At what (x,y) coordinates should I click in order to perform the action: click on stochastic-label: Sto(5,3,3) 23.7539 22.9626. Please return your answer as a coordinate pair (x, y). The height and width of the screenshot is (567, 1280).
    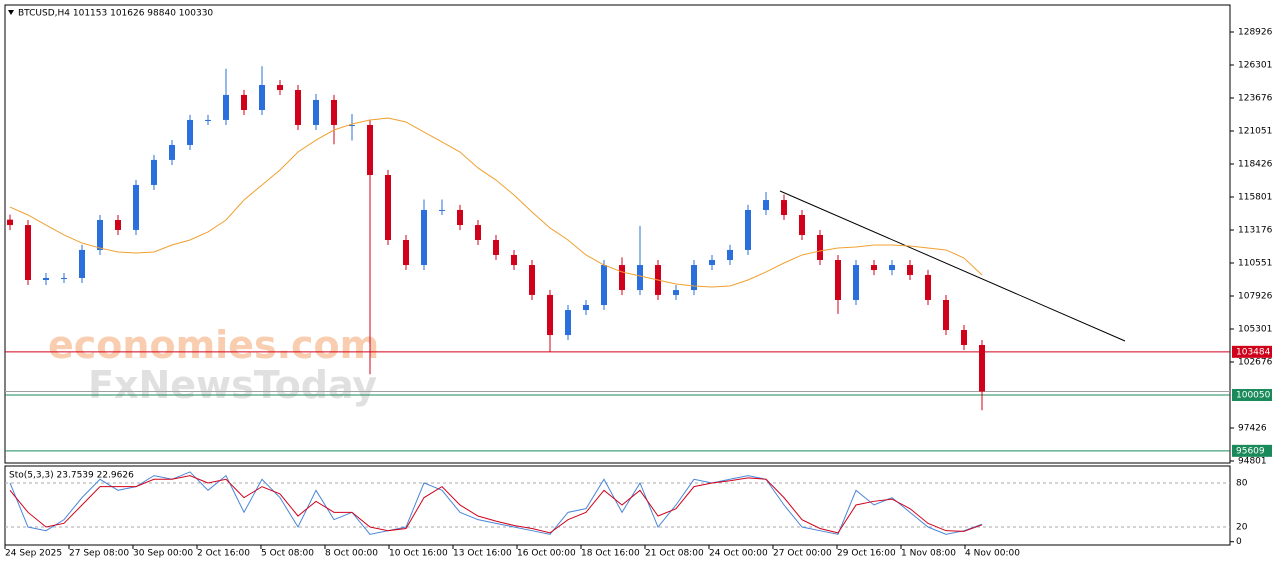
    Looking at the image, I should click on (71, 476).